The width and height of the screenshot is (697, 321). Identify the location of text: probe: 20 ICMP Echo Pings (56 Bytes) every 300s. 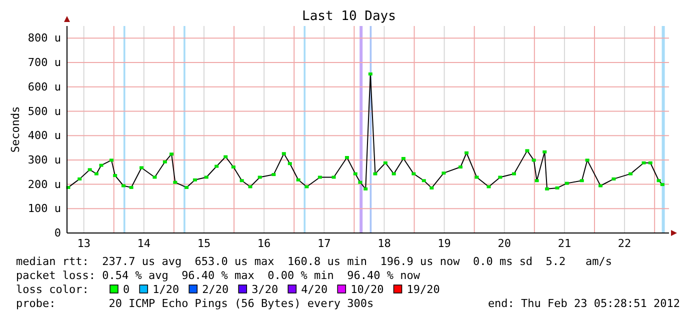
(195, 303).